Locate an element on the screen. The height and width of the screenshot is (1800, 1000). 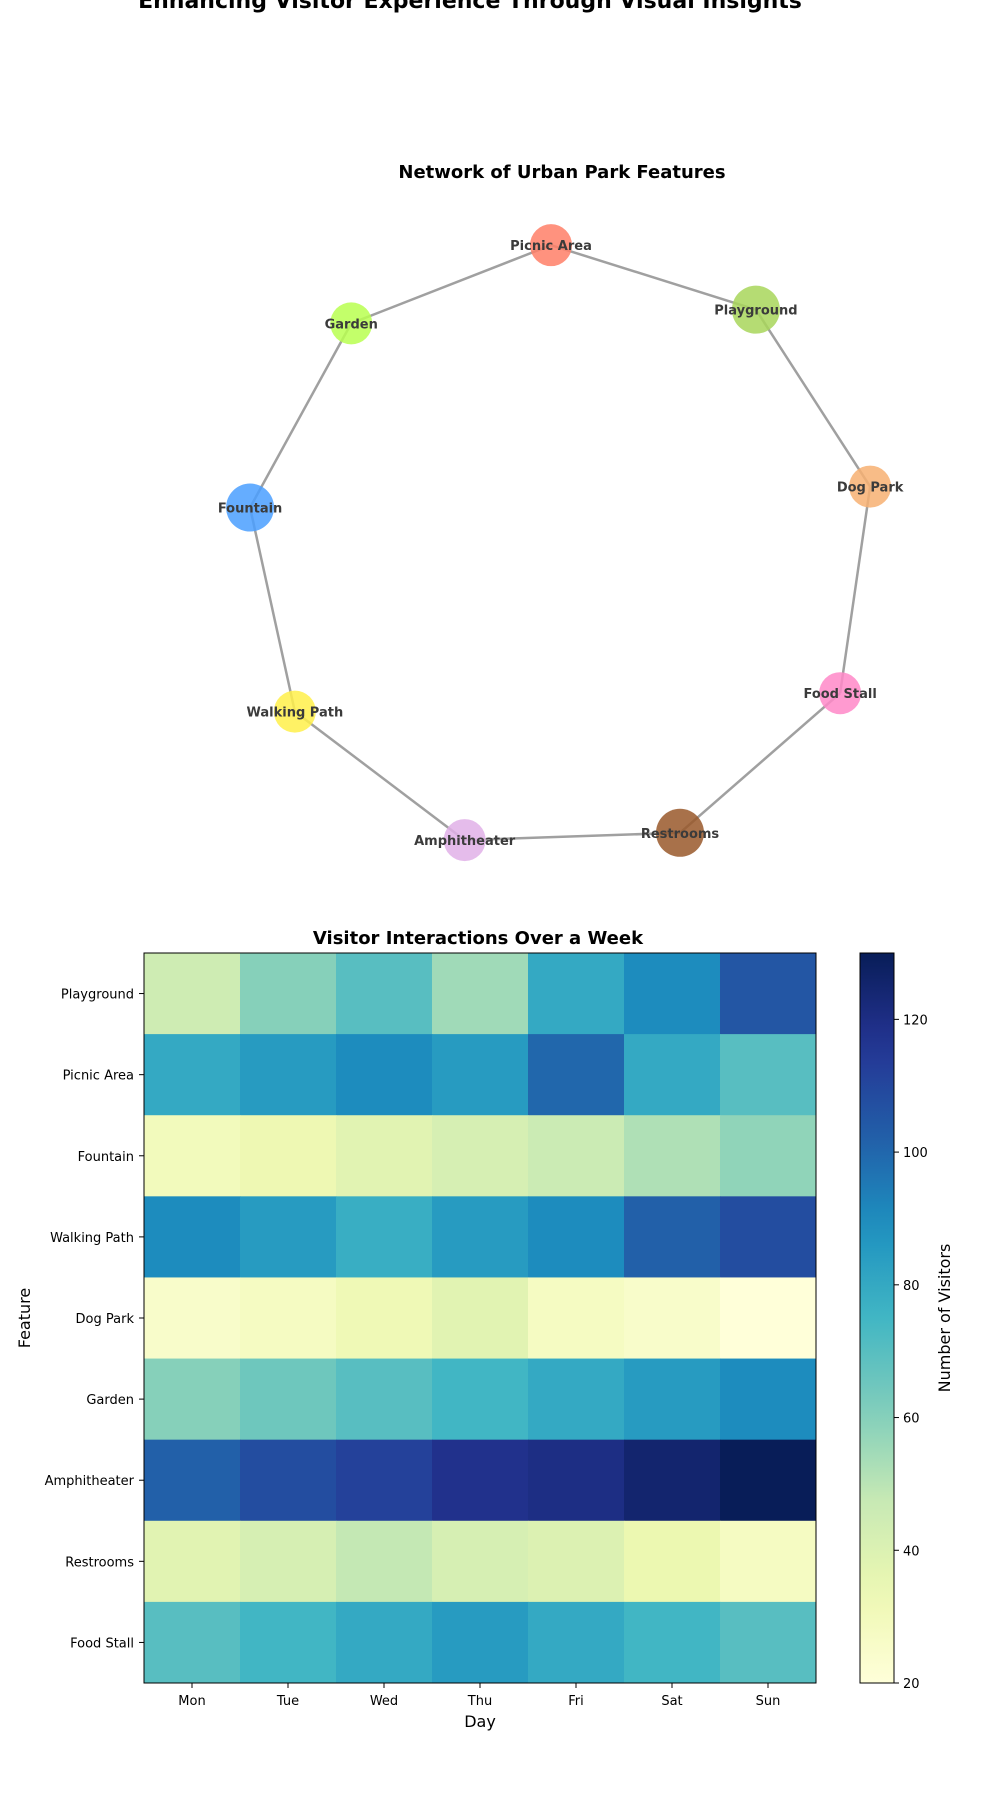
cell-fountain-sun is located at coordinates (768, 1156).